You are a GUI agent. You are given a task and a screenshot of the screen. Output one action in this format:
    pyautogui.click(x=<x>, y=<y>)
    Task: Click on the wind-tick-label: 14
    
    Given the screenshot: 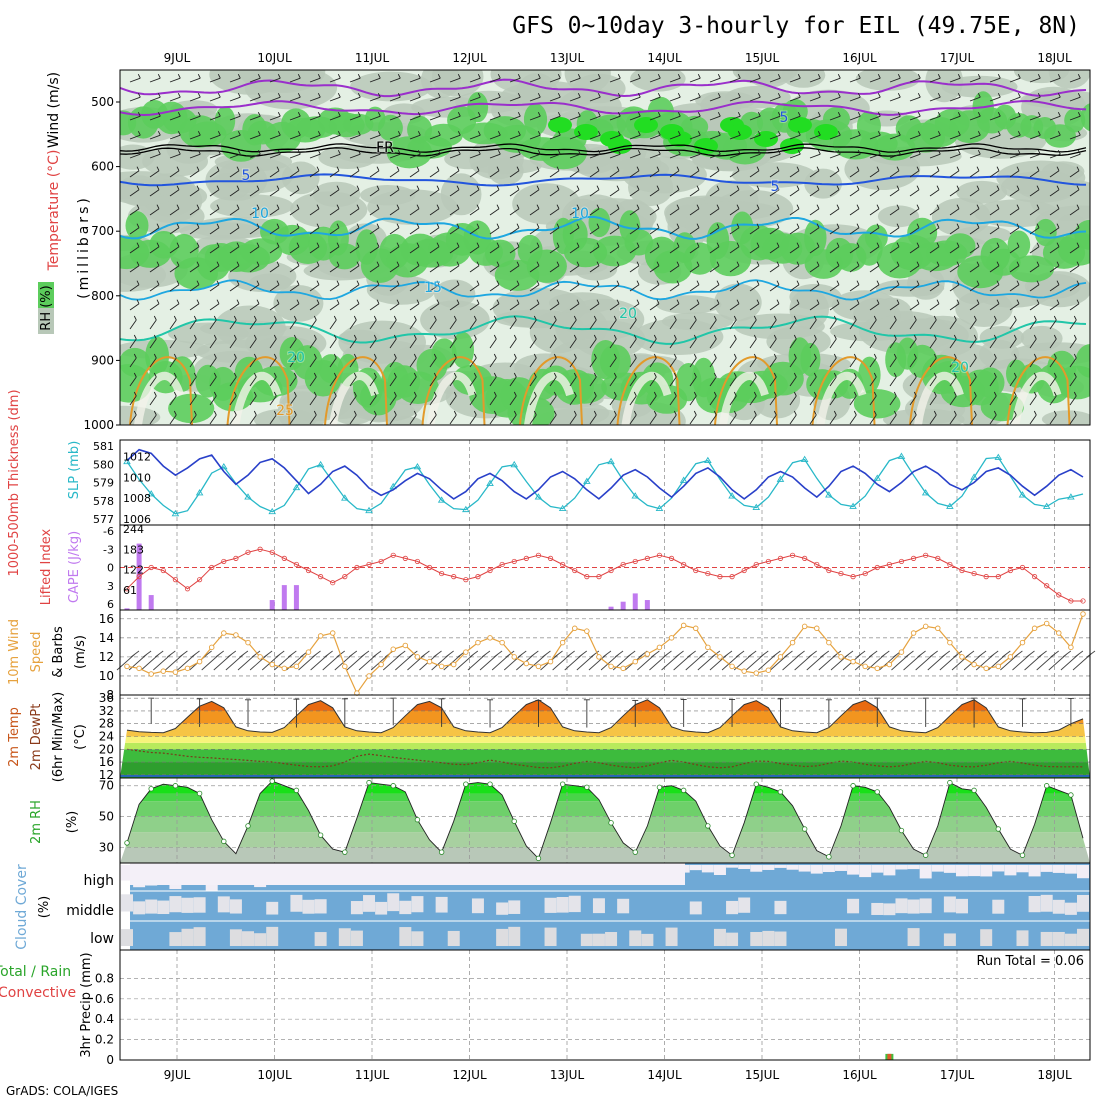 What is the action you would take?
    pyautogui.click(x=106, y=638)
    